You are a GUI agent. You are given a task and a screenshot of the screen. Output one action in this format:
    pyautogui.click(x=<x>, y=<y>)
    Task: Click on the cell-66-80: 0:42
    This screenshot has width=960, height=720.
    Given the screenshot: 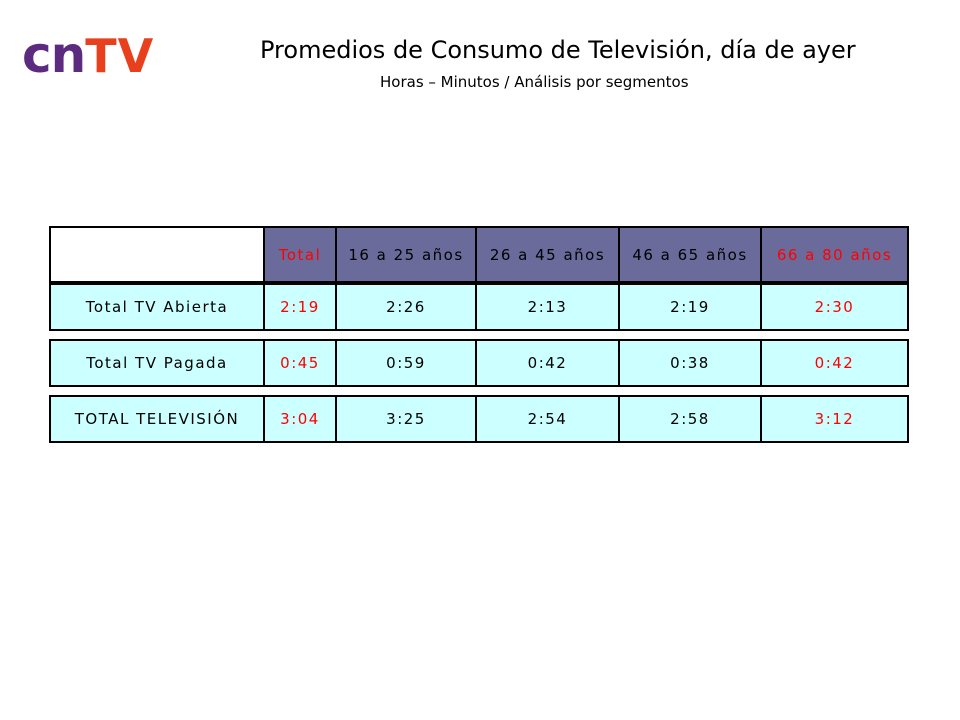 What is the action you would take?
    pyautogui.click(x=834, y=363)
    